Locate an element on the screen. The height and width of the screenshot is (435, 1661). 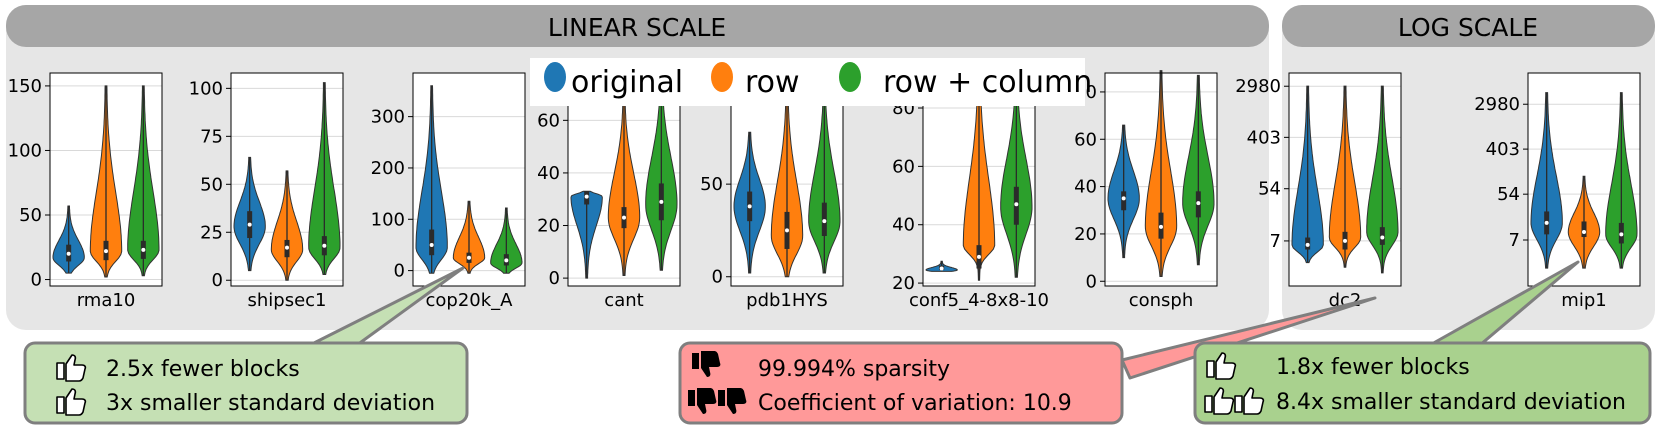
median-point-cop20k-a-row-column is located at coordinates (506, 260).